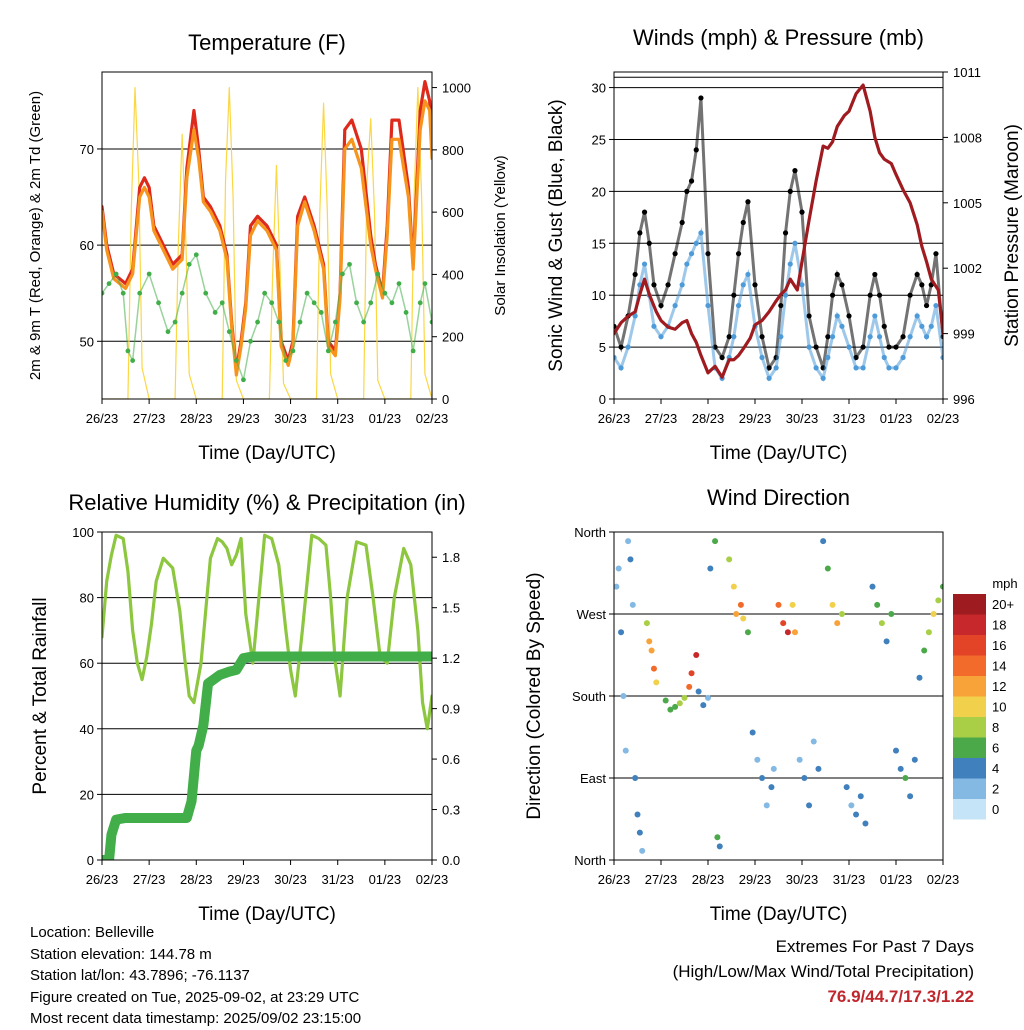 The image size is (1024, 1030). What do you see at coordinates (593, 778) in the screenshot?
I see `y-tick-label: East` at bounding box center [593, 778].